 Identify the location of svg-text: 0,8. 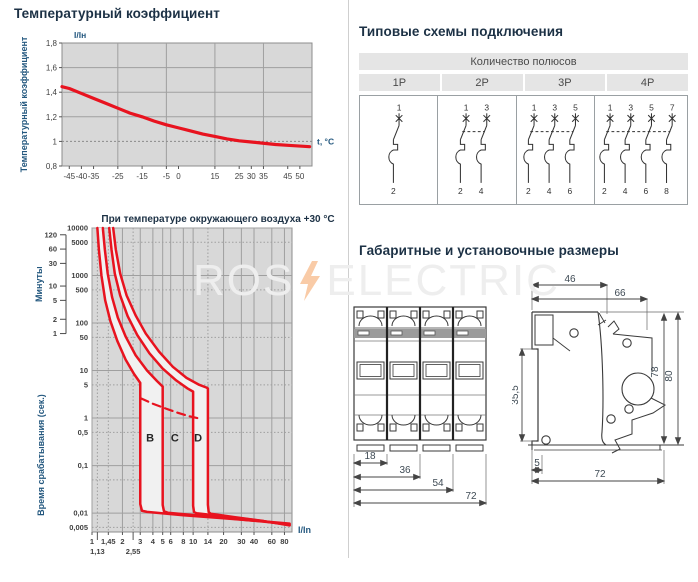
(52, 166).